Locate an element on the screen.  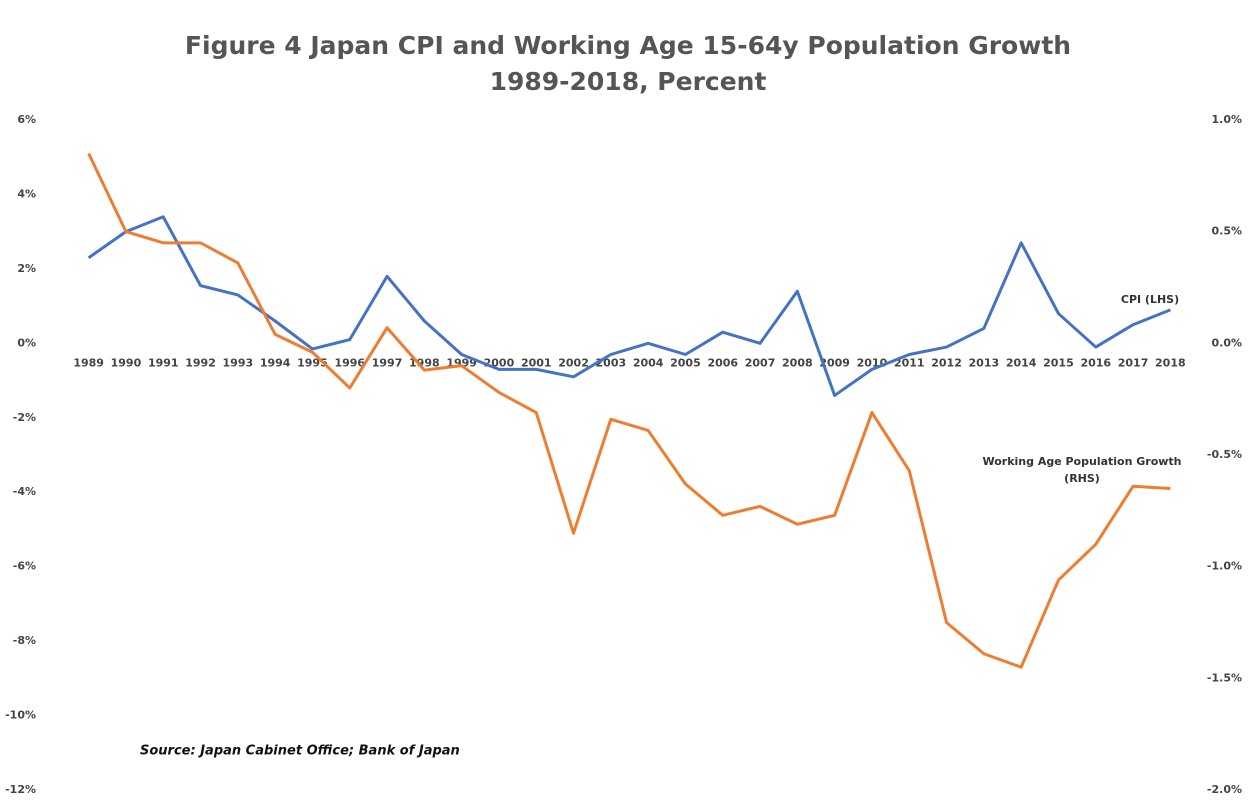
series-note: (RHS) is located at coordinates (1082, 478).